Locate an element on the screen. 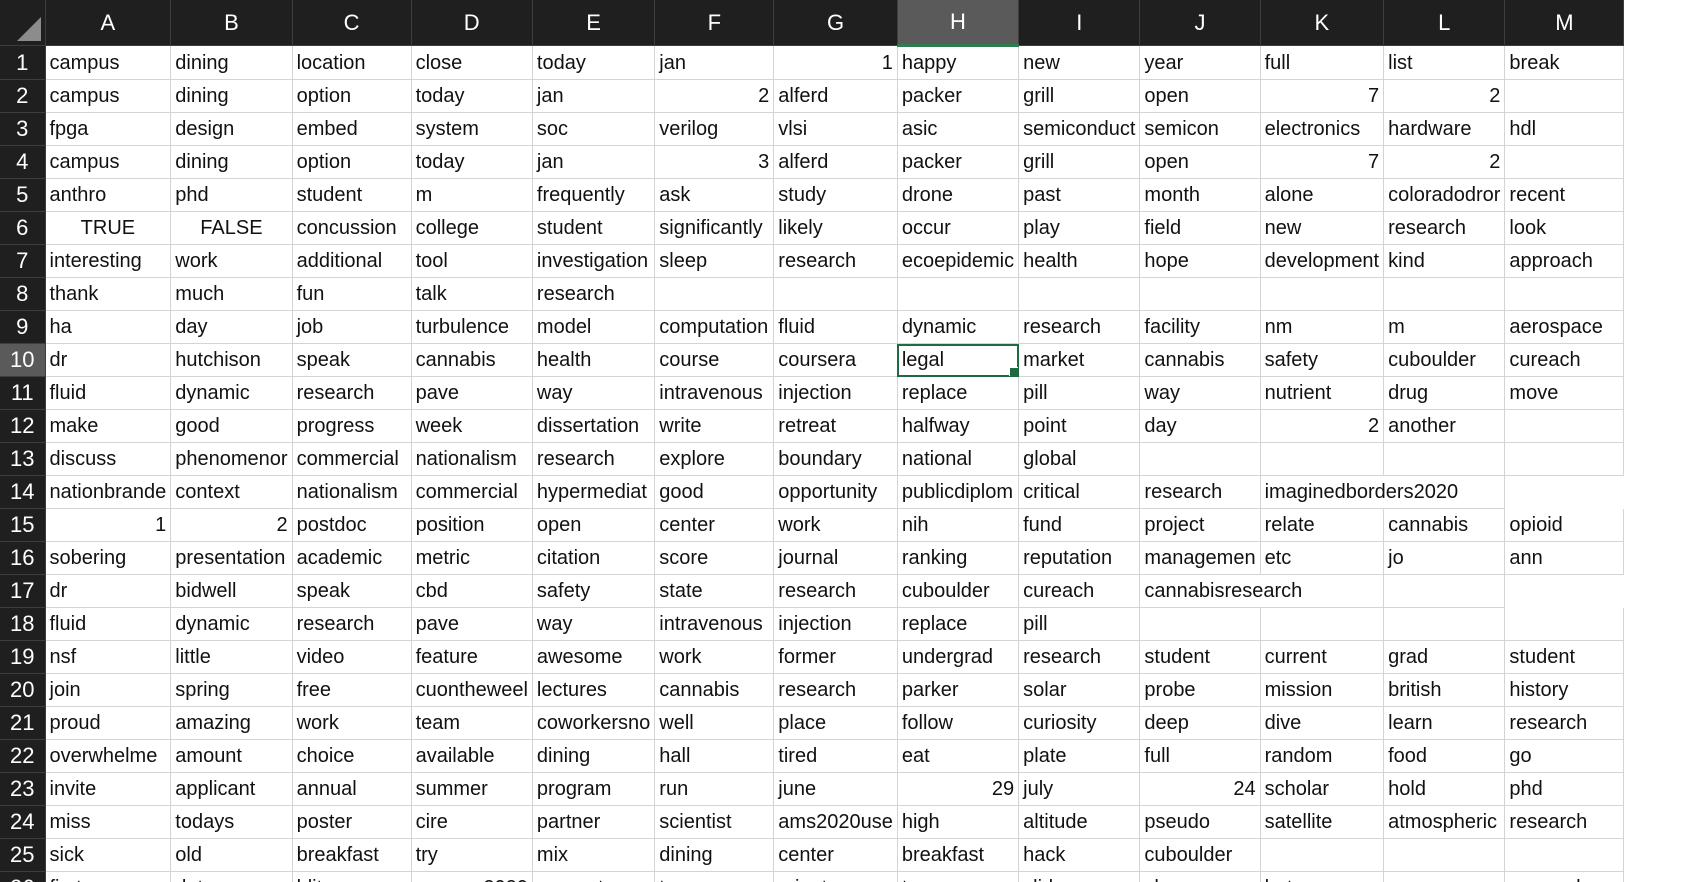 This screenshot has height=882, width=1704. cell-a5: anthro is located at coordinates (108, 195).